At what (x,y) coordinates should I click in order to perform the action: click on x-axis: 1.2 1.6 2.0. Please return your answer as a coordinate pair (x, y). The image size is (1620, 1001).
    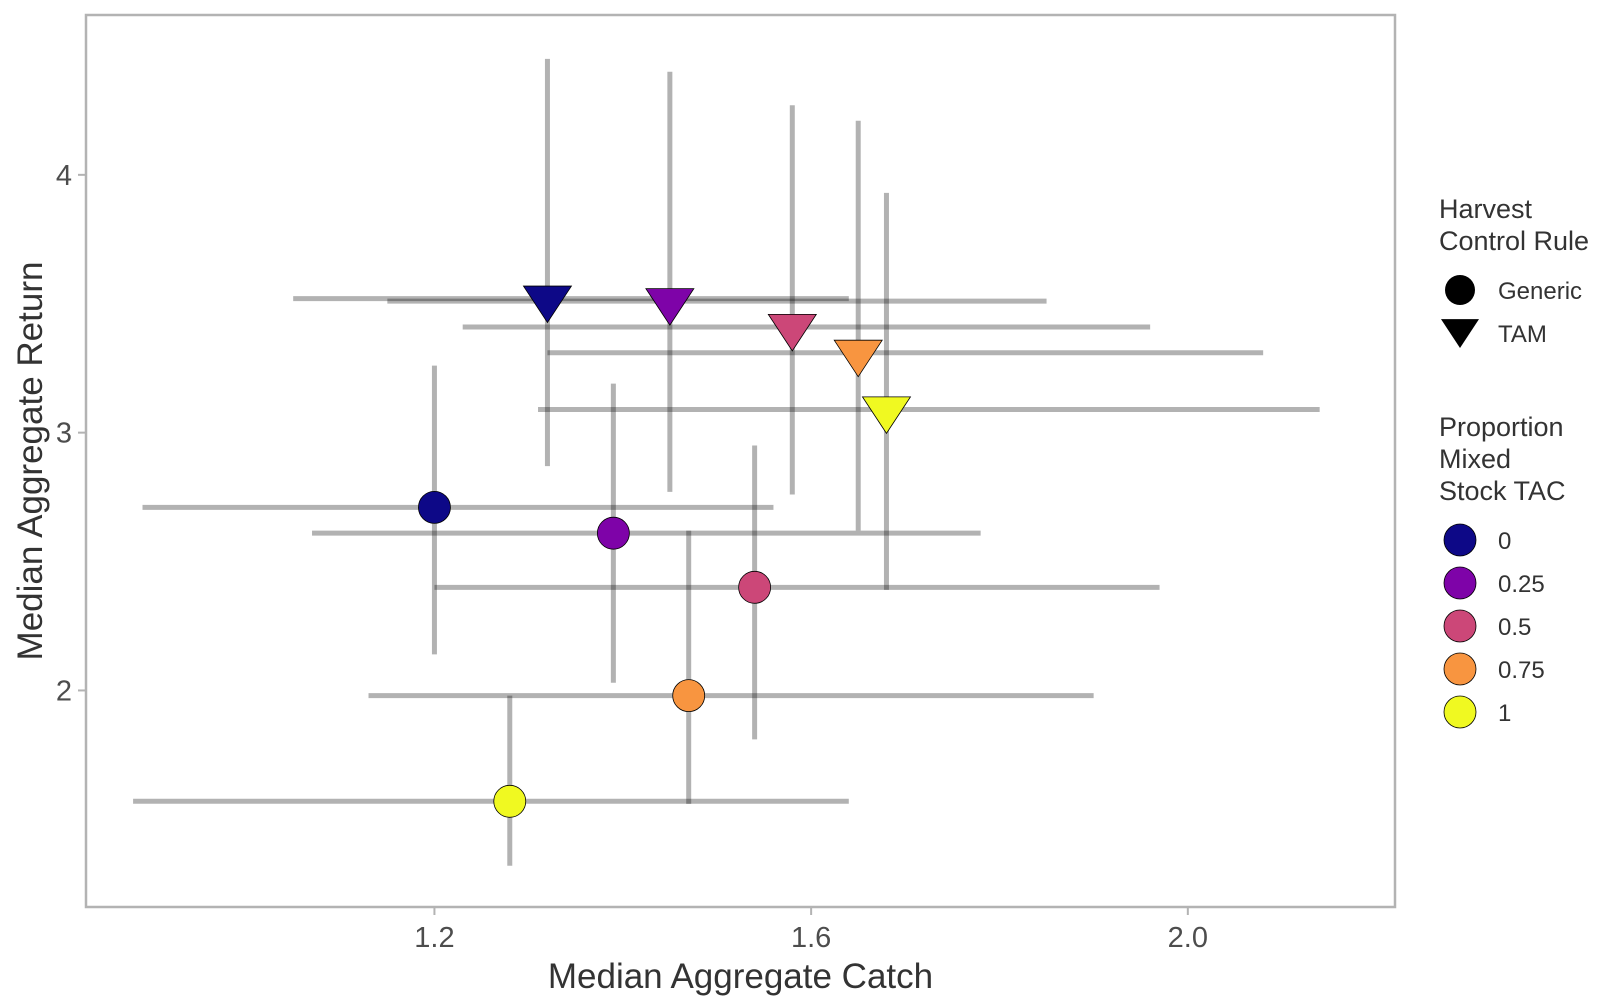
    Looking at the image, I should click on (811, 930).